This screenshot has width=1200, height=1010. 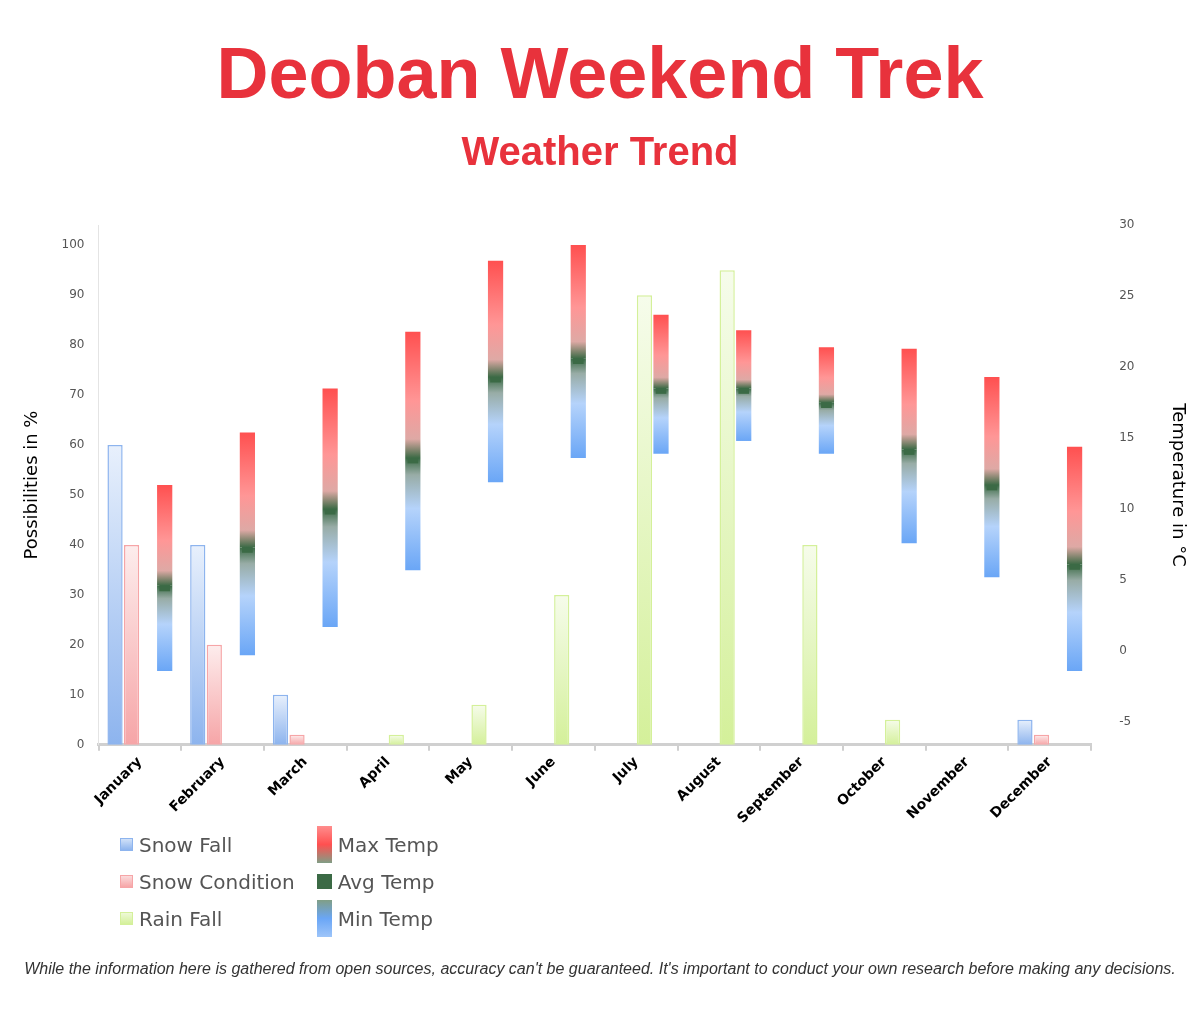 I want to click on legend-label: Avg Temp, so click(x=386, y=881).